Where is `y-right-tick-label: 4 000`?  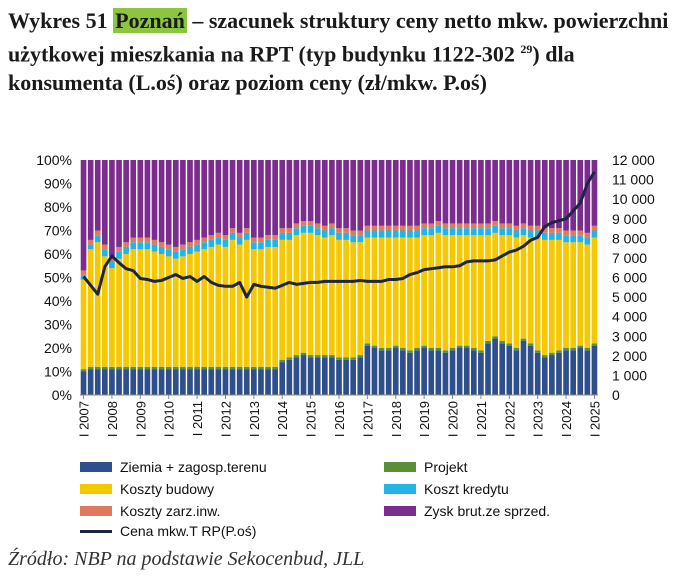 y-right-tick-label: 4 000 is located at coordinates (629, 317).